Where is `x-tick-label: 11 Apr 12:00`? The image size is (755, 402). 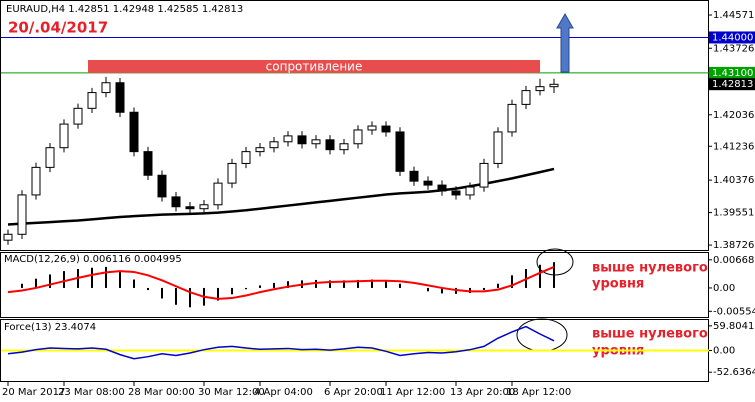
x-tick-label: 11 Apr 12:00 is located at coordinates (412, 392).